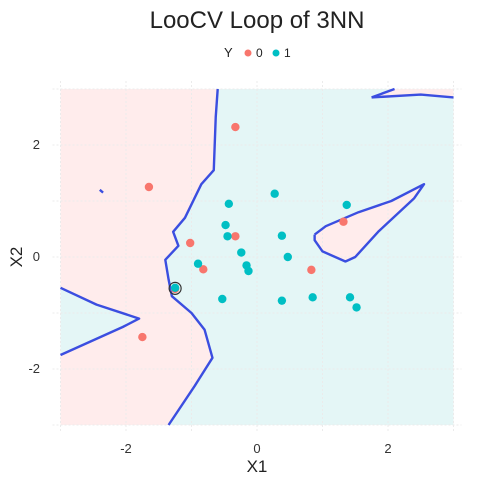 Image resolution: width=480 pixels, height=480 pixels. I want to click on highlighted-point-ring, so click(175, 288).